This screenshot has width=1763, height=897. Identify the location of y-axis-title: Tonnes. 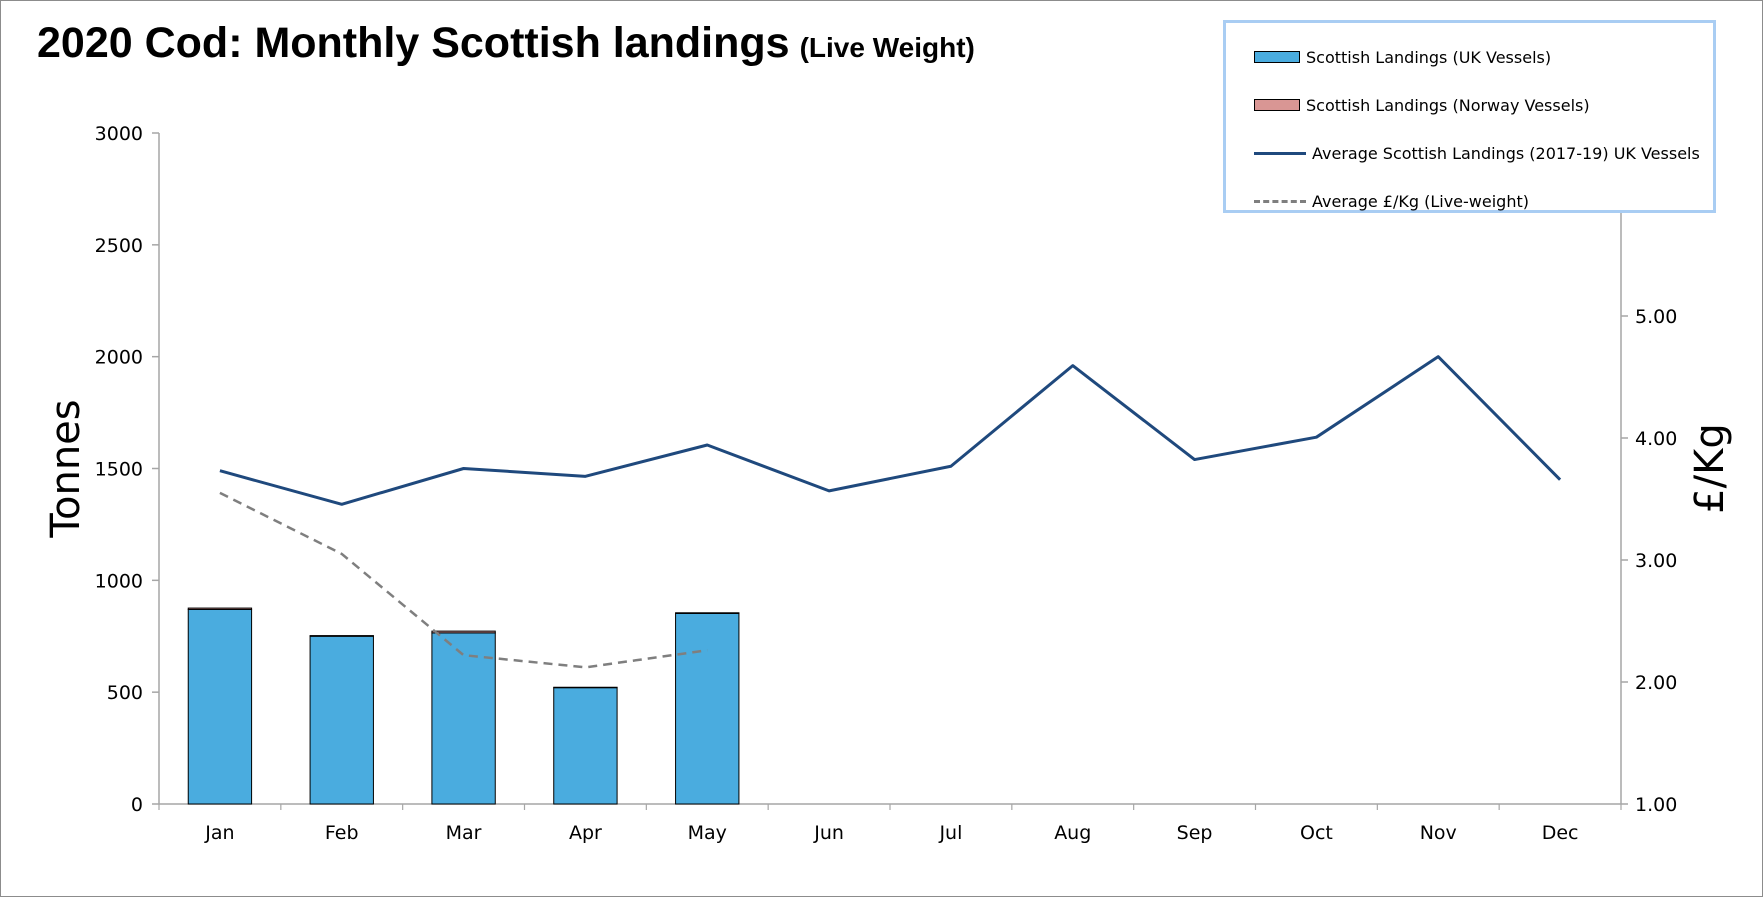
(66, 468).